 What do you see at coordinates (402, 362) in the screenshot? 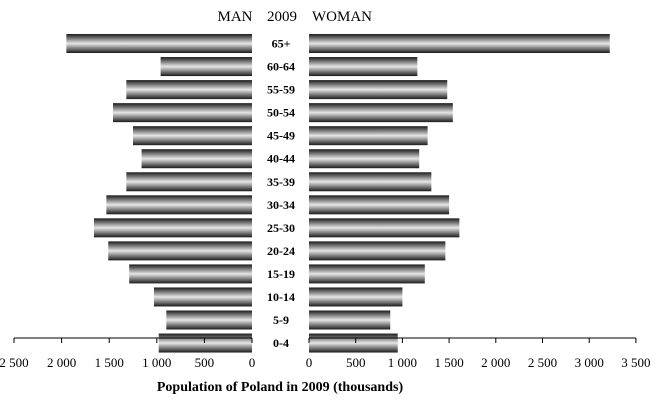
I see `right-tick-label: 1 000` at bounding box center [402, 362].